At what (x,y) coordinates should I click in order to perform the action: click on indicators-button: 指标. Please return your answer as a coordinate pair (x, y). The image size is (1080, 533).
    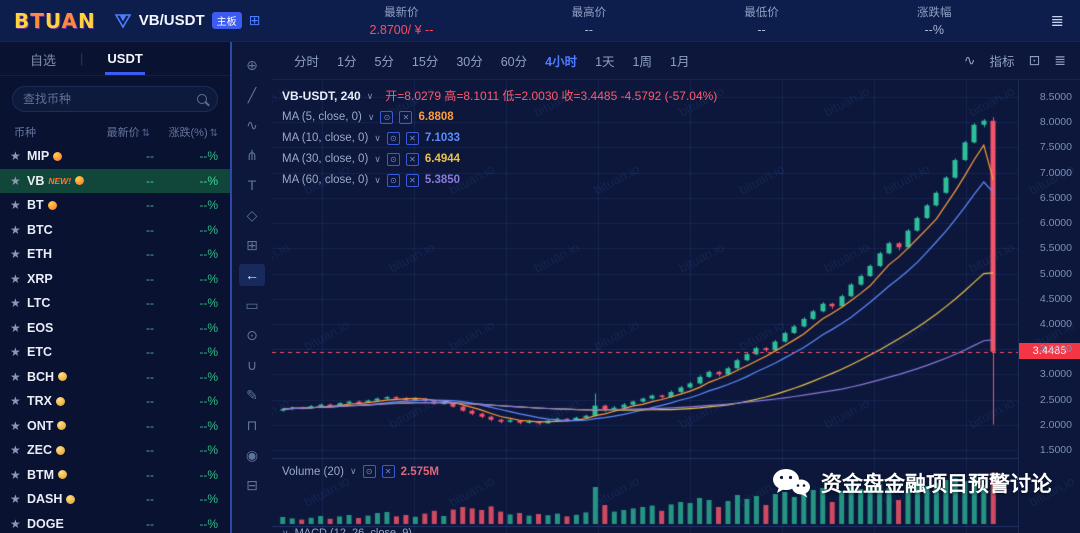
    Looking at the image, I should click on (1002, 62).